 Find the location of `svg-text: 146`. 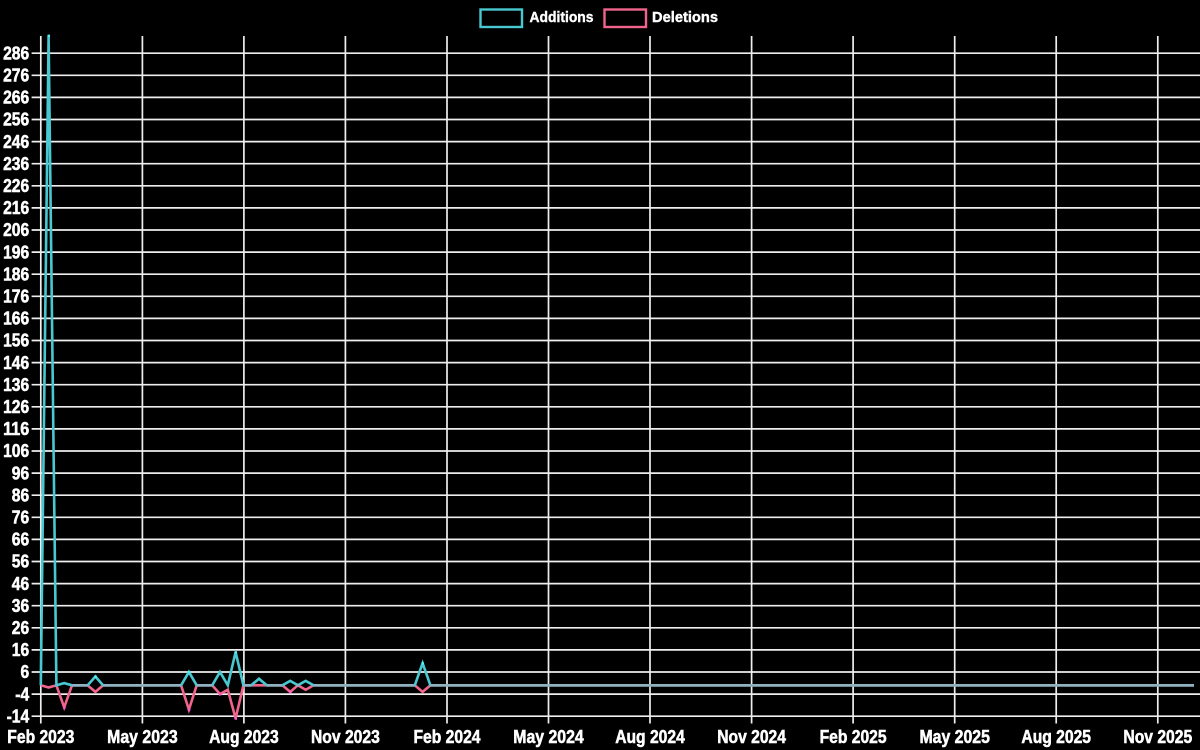

svg-text: 146 is located at coordinates (16, 363).